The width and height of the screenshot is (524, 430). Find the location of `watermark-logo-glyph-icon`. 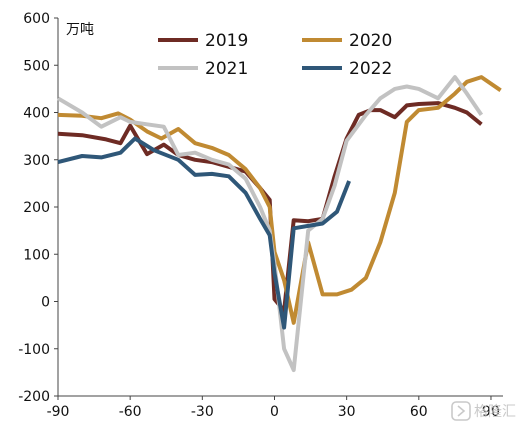

watermark-logo-glyph-icon is located at coordinates (461, 411).